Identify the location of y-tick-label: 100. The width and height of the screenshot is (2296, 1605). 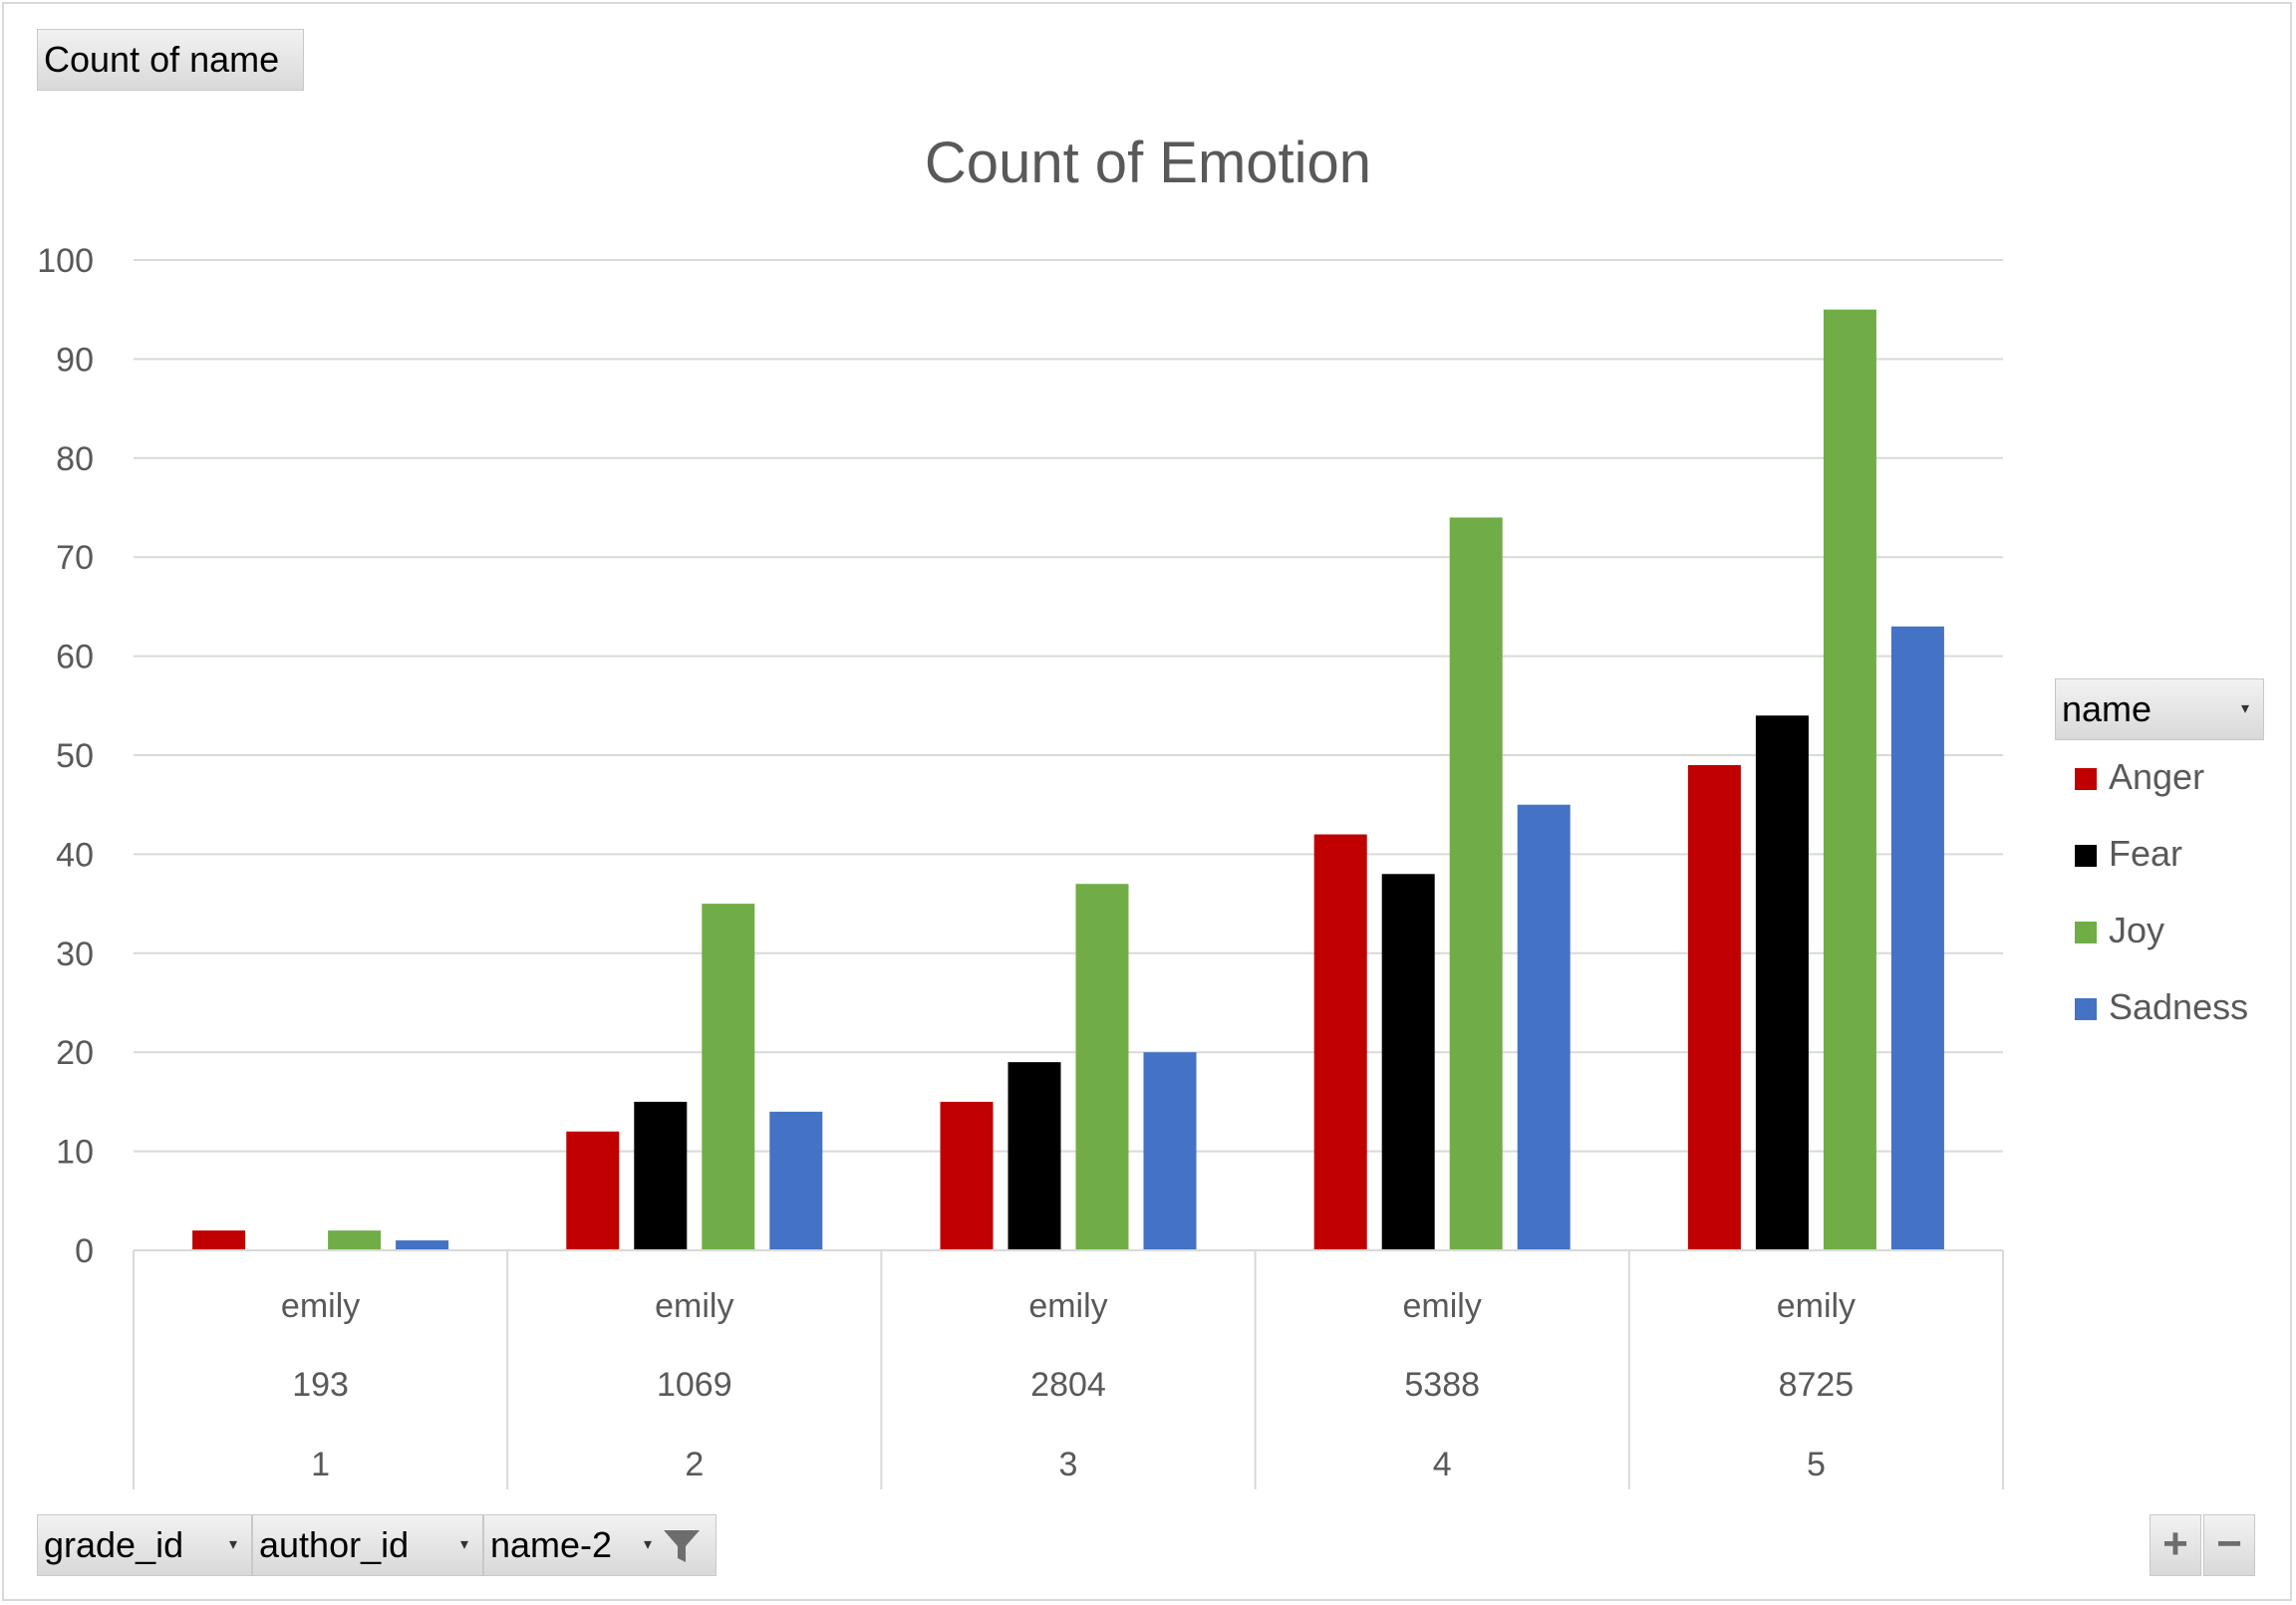
(65, 261).